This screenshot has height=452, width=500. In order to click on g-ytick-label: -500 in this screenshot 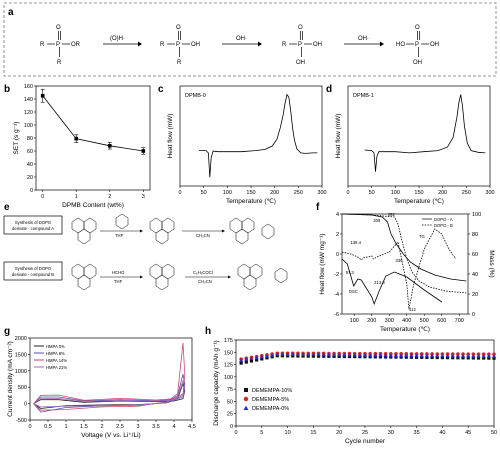, I will do `click(21, 421)`.